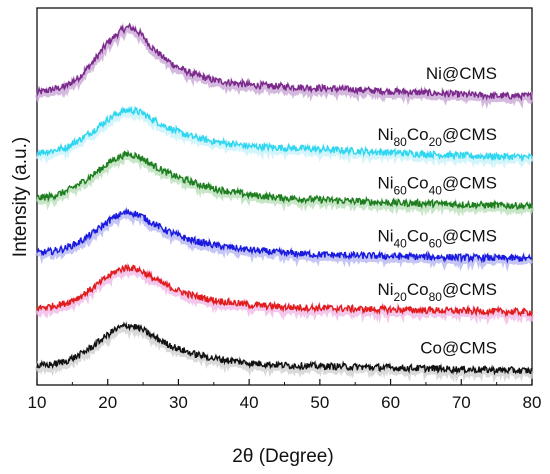  What do you see at coordinates (319, 402) in the screenshot?
I see `x-tick-label: 50` at bounding box center [319, 402].